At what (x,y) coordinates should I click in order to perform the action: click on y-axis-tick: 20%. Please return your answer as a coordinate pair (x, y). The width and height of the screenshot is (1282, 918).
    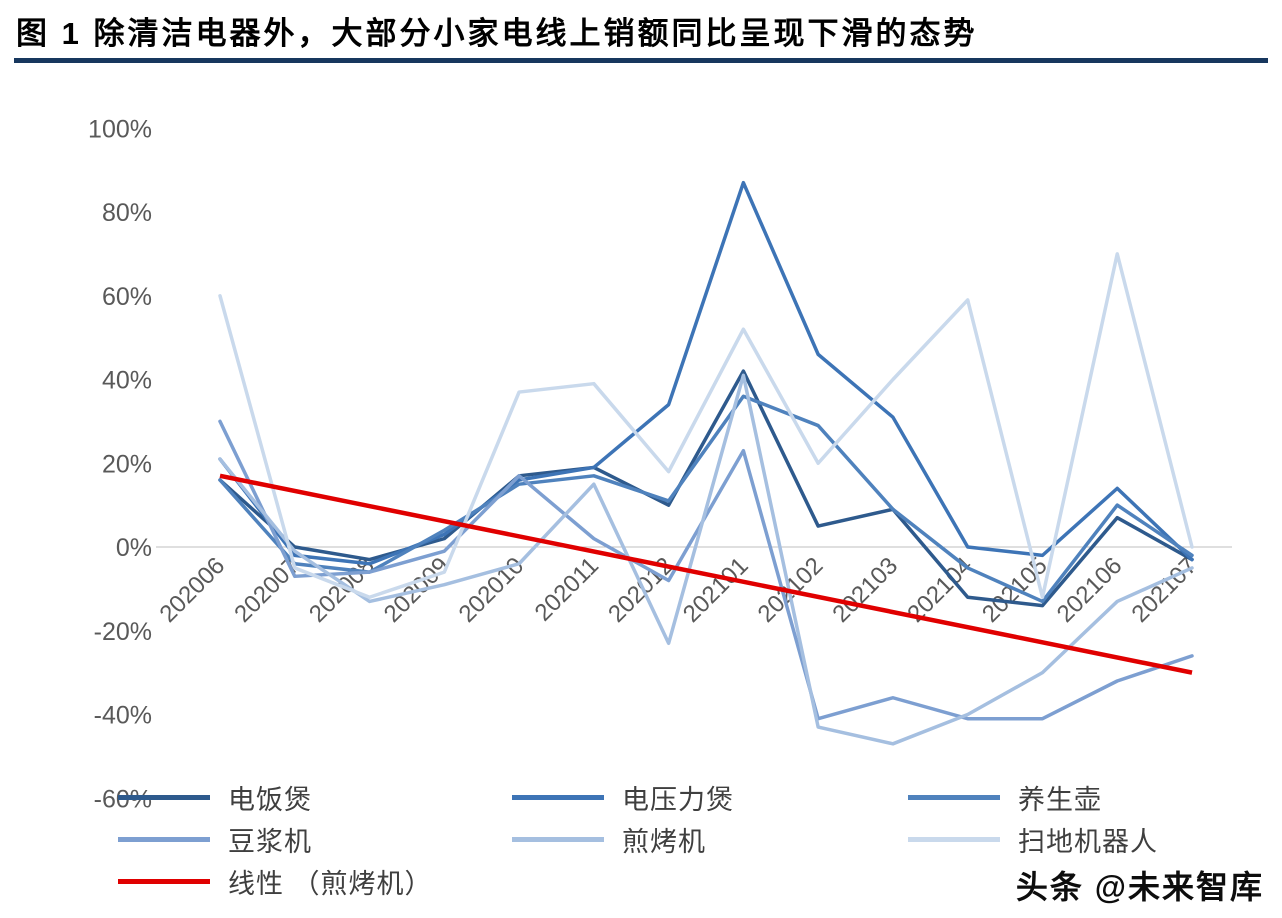
    Looking at the image, I should click on (127, 464).